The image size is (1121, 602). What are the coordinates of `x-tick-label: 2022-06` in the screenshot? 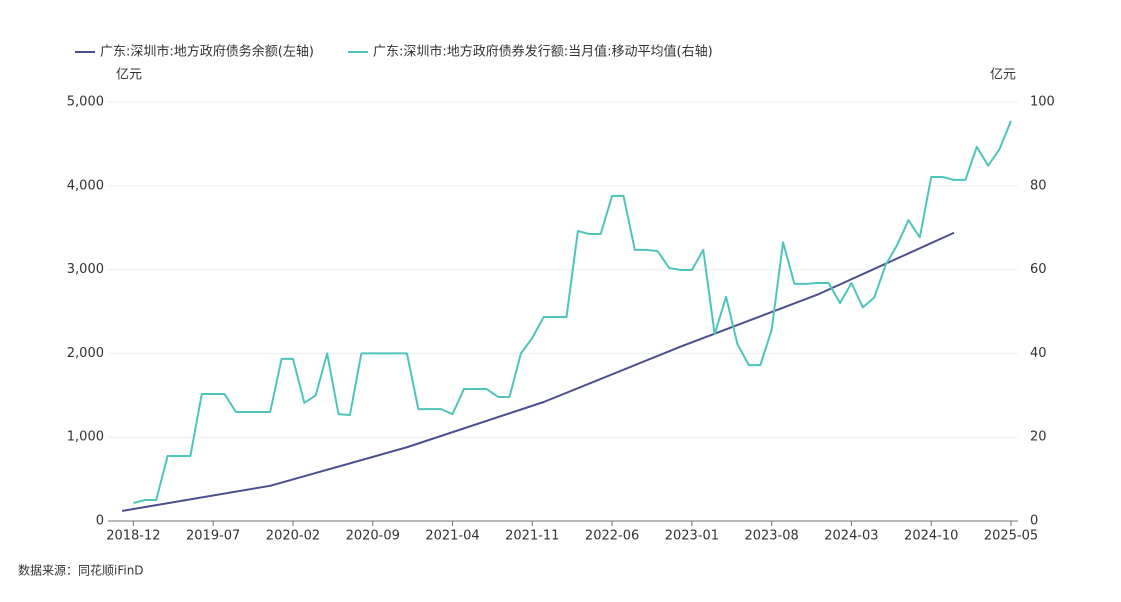 It's located at (612, 536).